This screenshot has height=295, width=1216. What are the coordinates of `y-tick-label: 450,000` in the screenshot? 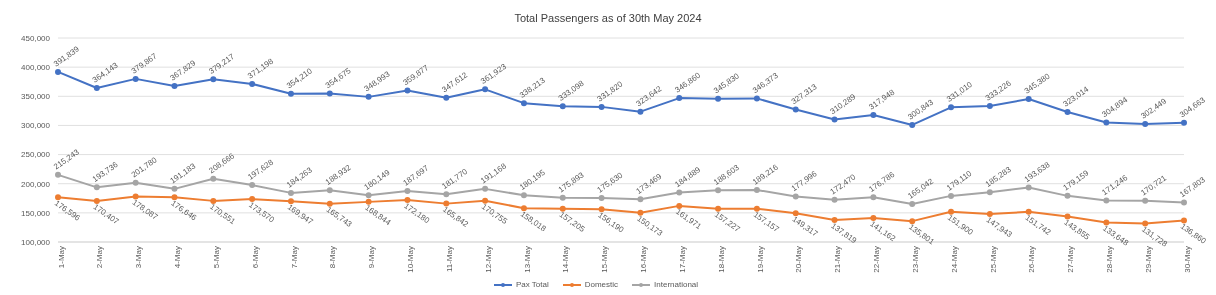 It's located at (36, 38).